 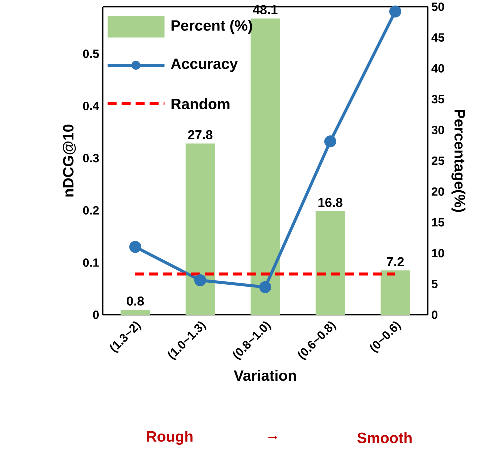 I want to click on y2-tick-label: 5, so click(x=435, y=284).